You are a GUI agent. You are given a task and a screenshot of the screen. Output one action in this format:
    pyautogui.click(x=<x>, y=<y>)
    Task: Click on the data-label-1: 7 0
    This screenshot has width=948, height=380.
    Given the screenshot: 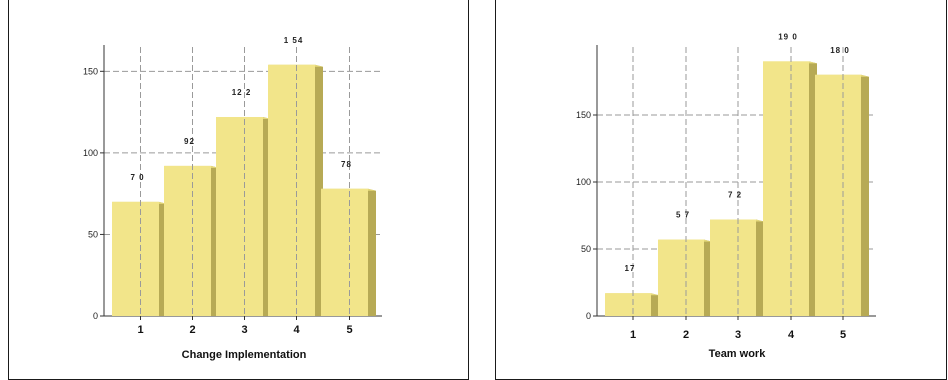 What is the action you would take?
    pyautogui.click(x=137, y=177)
    